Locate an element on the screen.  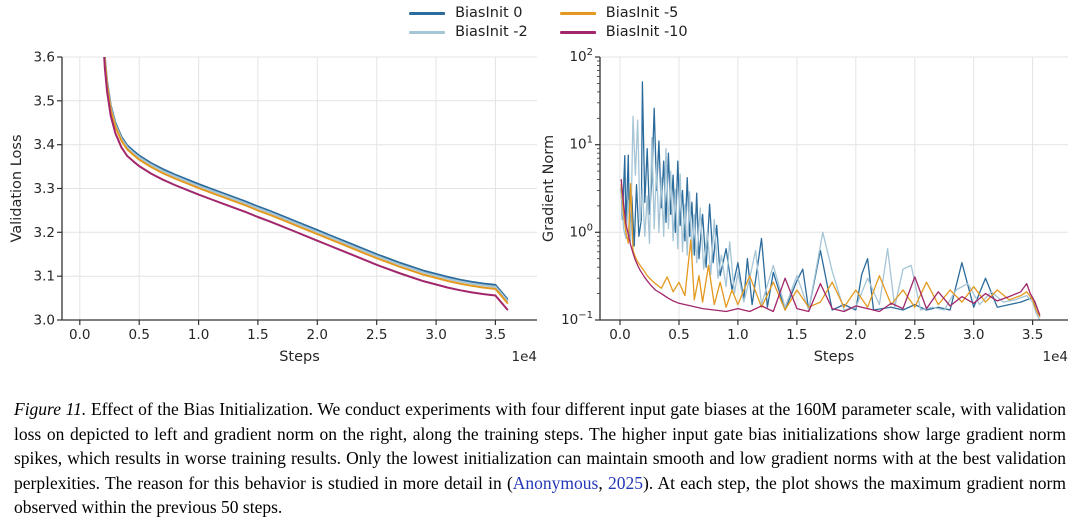
y-tick-label: 10² is located at coordinates (581, 56).